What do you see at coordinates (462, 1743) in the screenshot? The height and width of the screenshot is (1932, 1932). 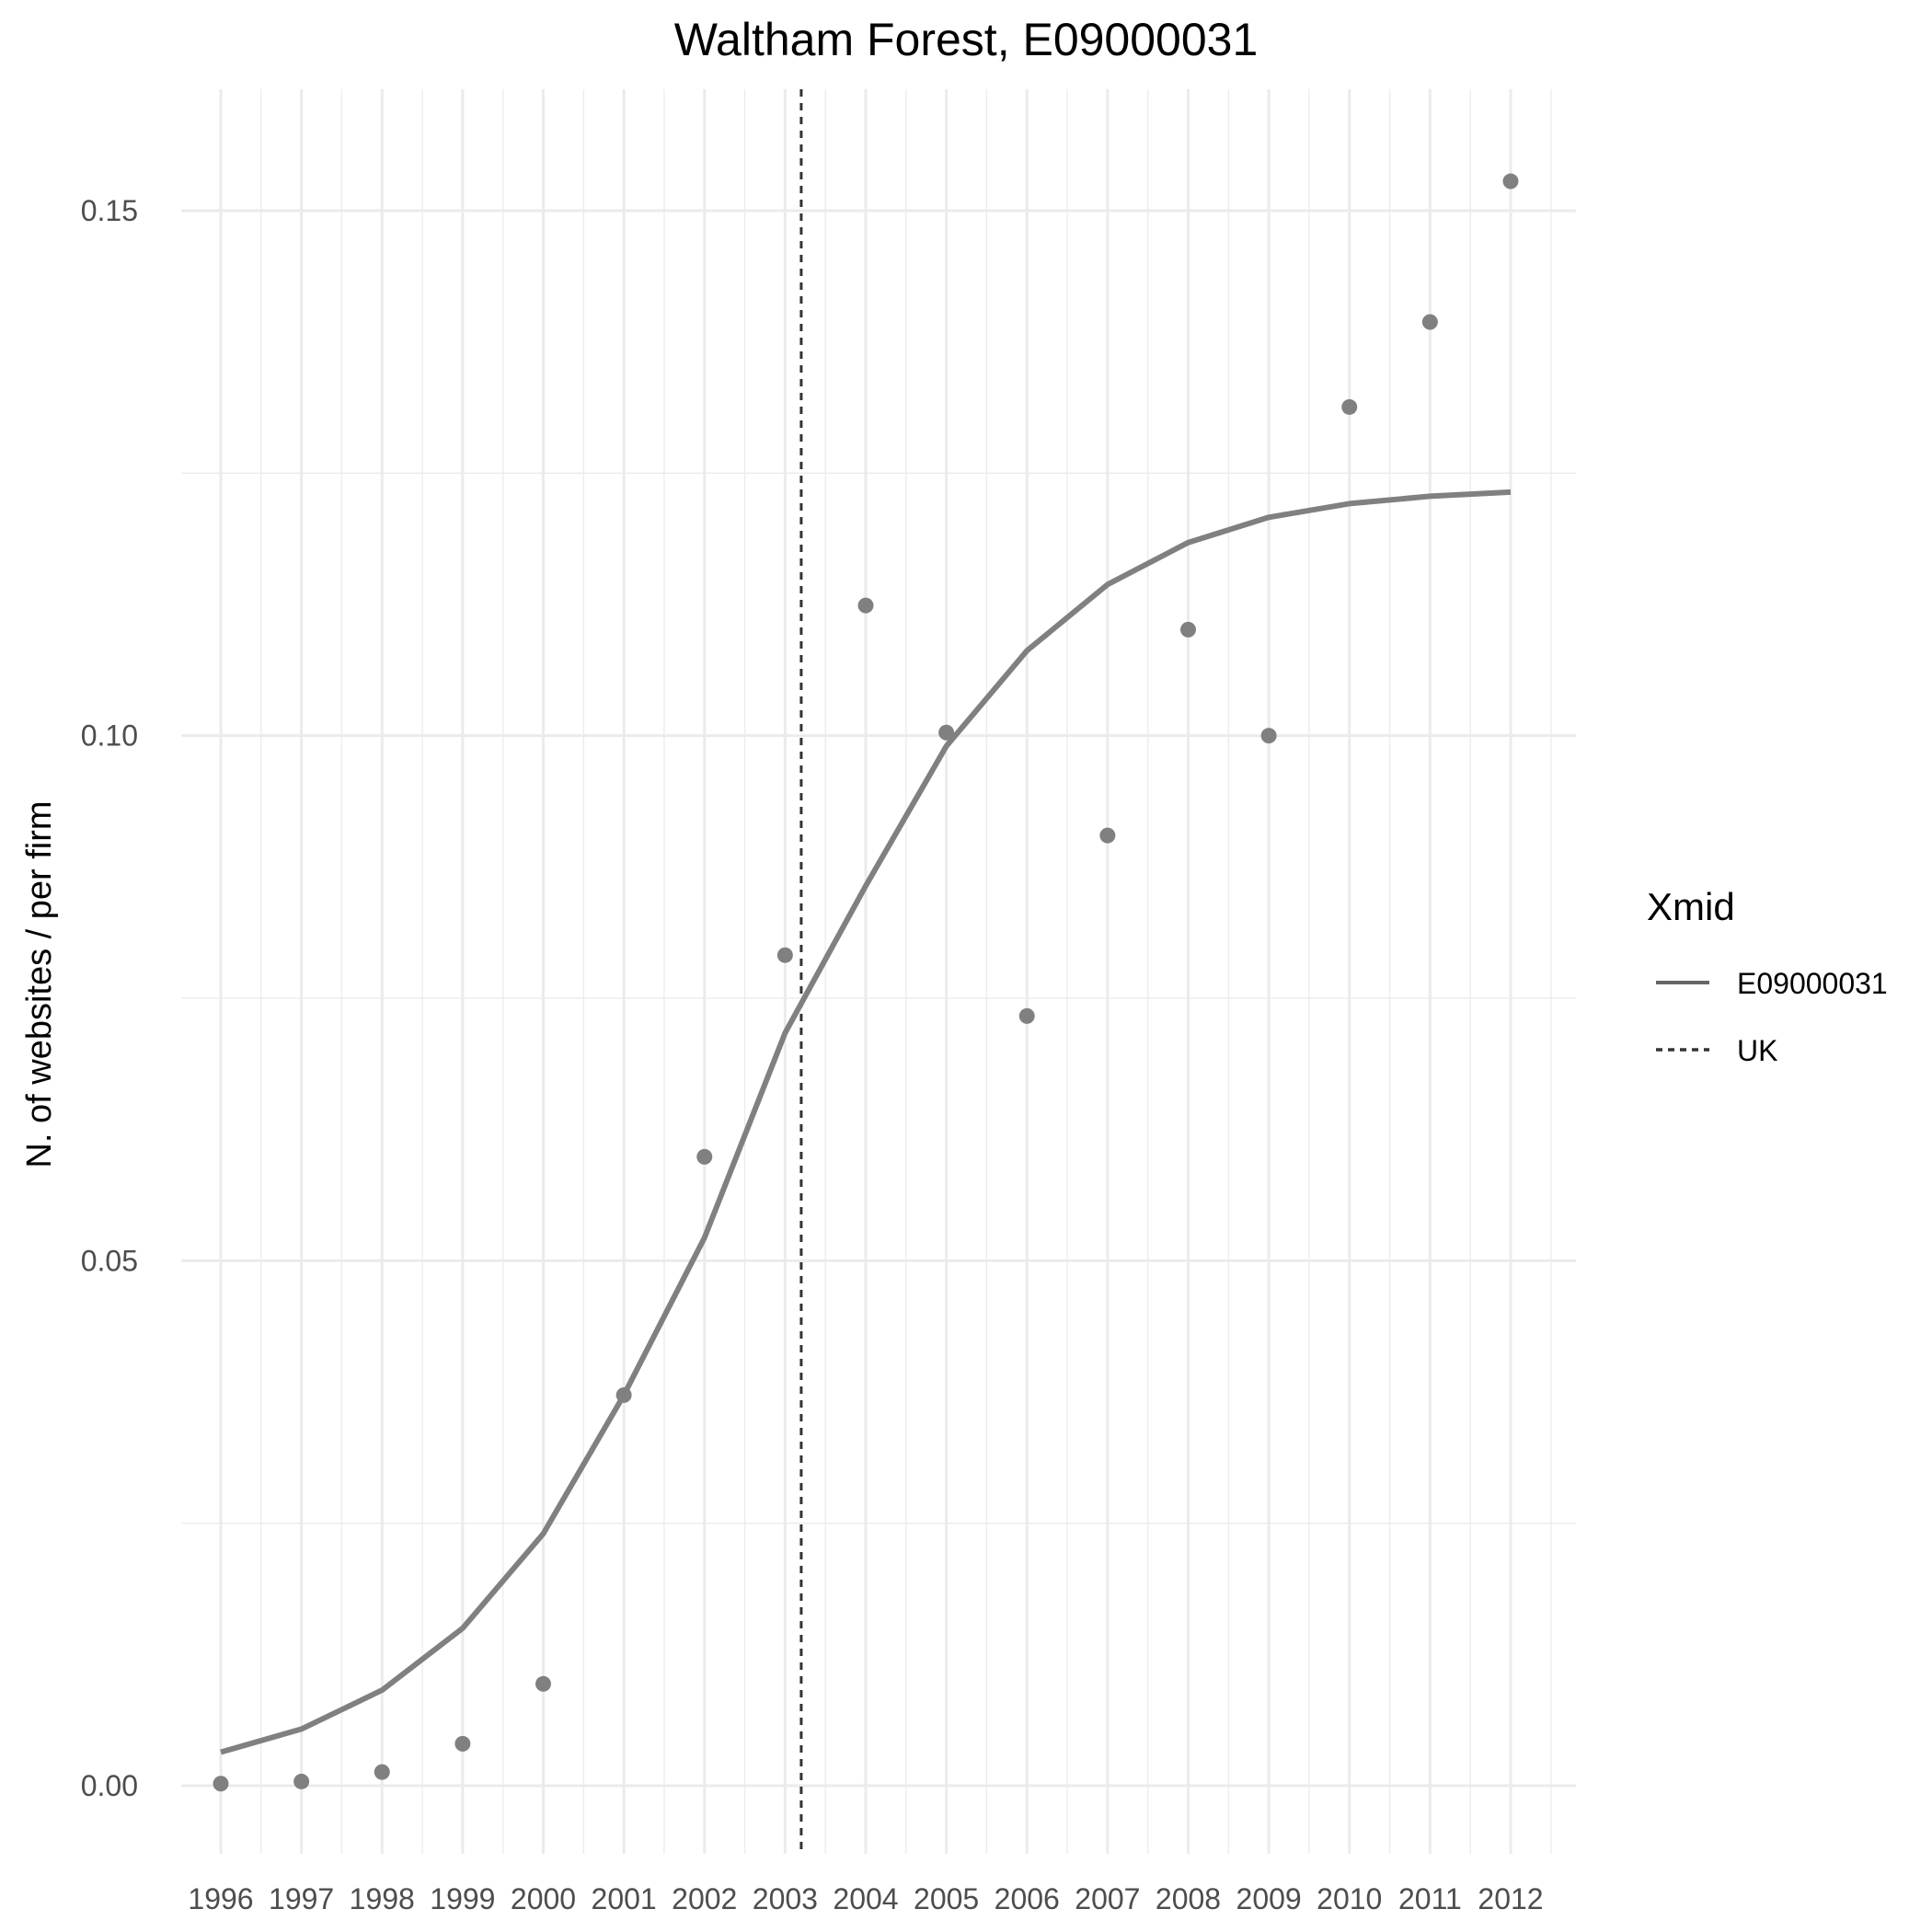 I see `data-point-1999` at bounding box center [462, 1743].